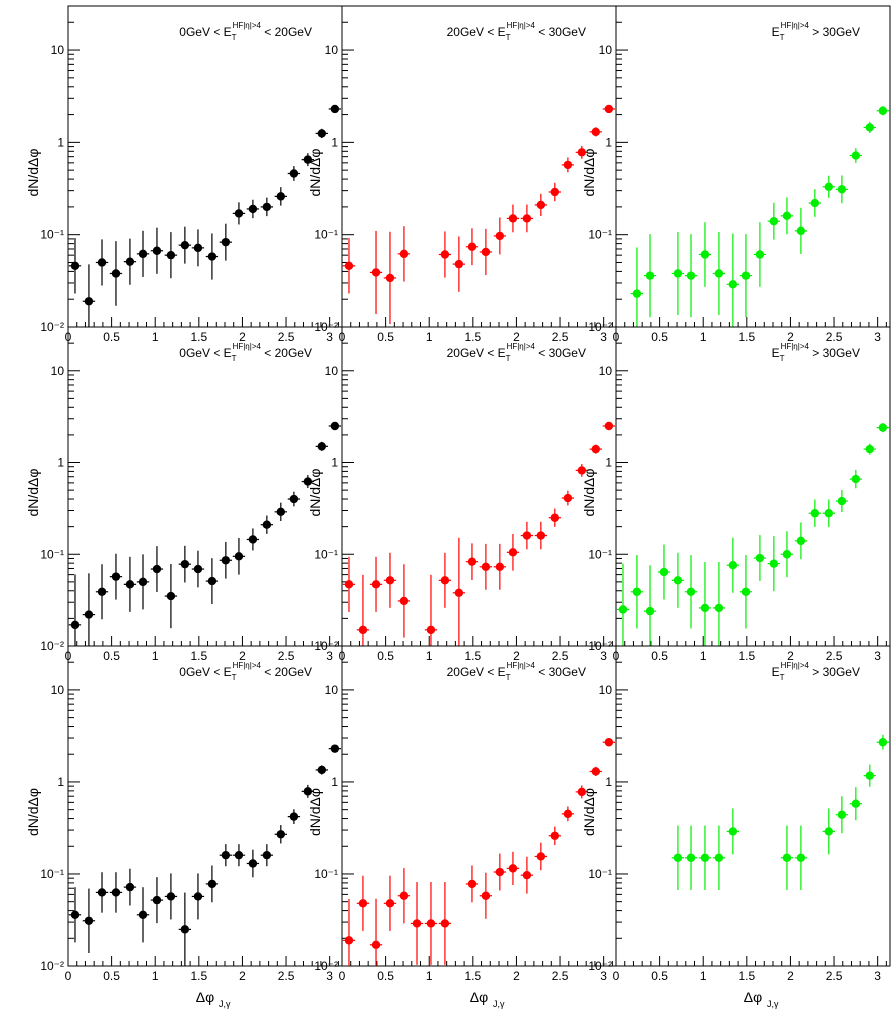 This screenshot has height=1022, width=896. I want to click on data-series, so click(753, 534).